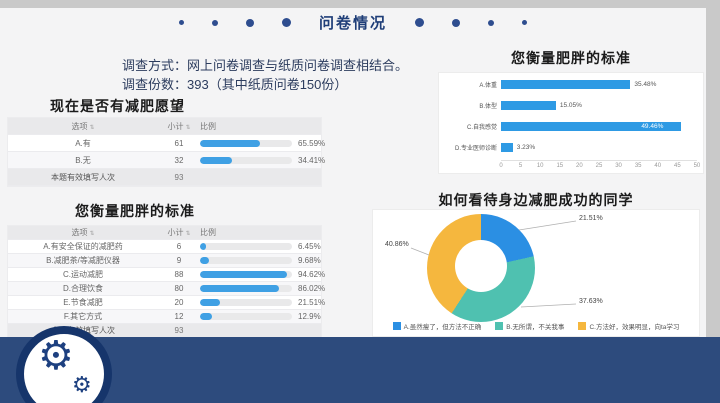 This screenshot has height=403, width=720. Describe the element at coordinates (262, 143) in the screenshot. I see `ratio-cell: 65.59%` at that location.